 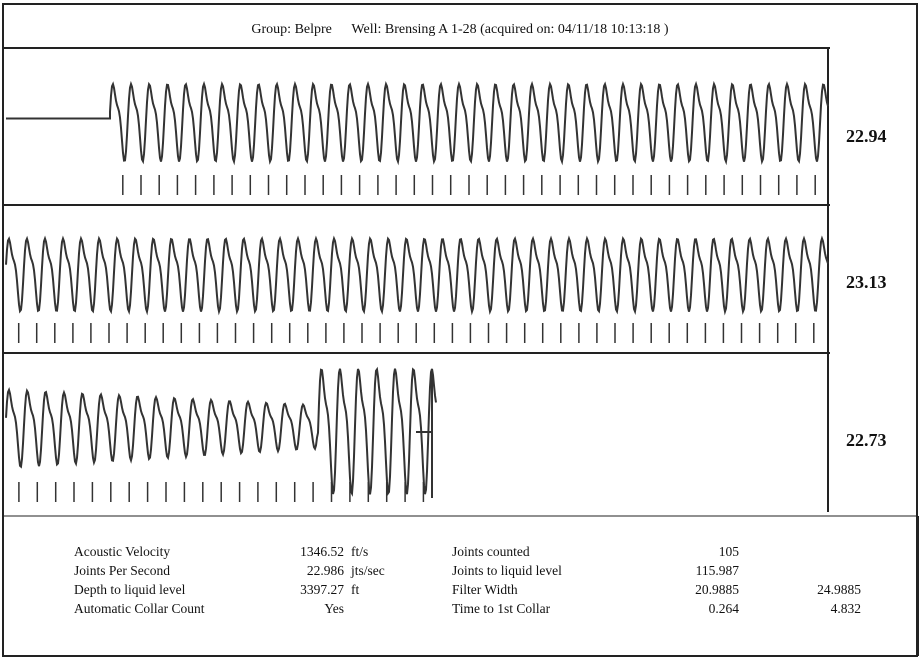 What do you see at coordinates (866, 440) in the screenshot?
I see `trace-3-value: 22.73` at bounding box center [866, 440].